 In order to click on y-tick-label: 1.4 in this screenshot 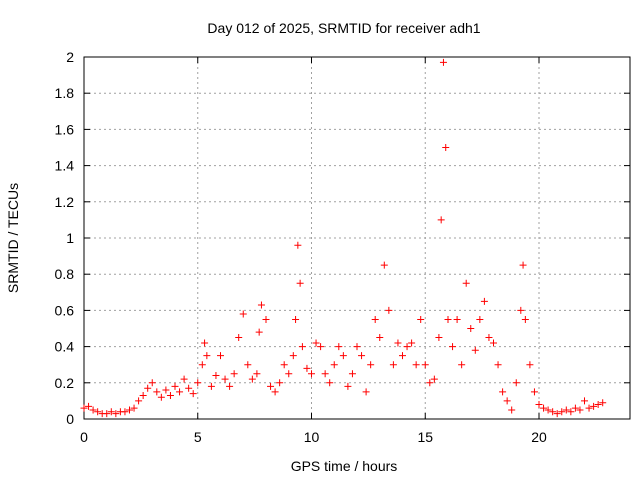, I will do `click(65, 166)`.